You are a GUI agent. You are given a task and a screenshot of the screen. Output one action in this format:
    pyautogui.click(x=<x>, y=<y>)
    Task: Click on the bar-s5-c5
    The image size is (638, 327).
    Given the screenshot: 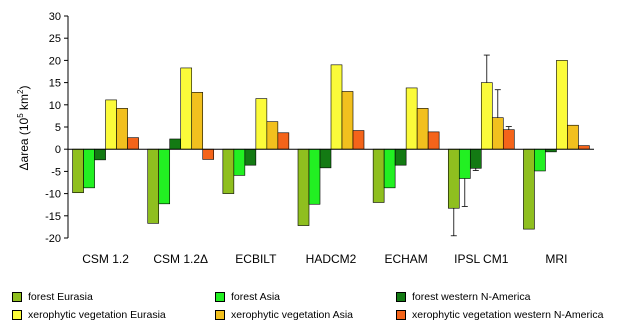 What is the action you would take?
    pyautogui.click(x=508, y=139)
    